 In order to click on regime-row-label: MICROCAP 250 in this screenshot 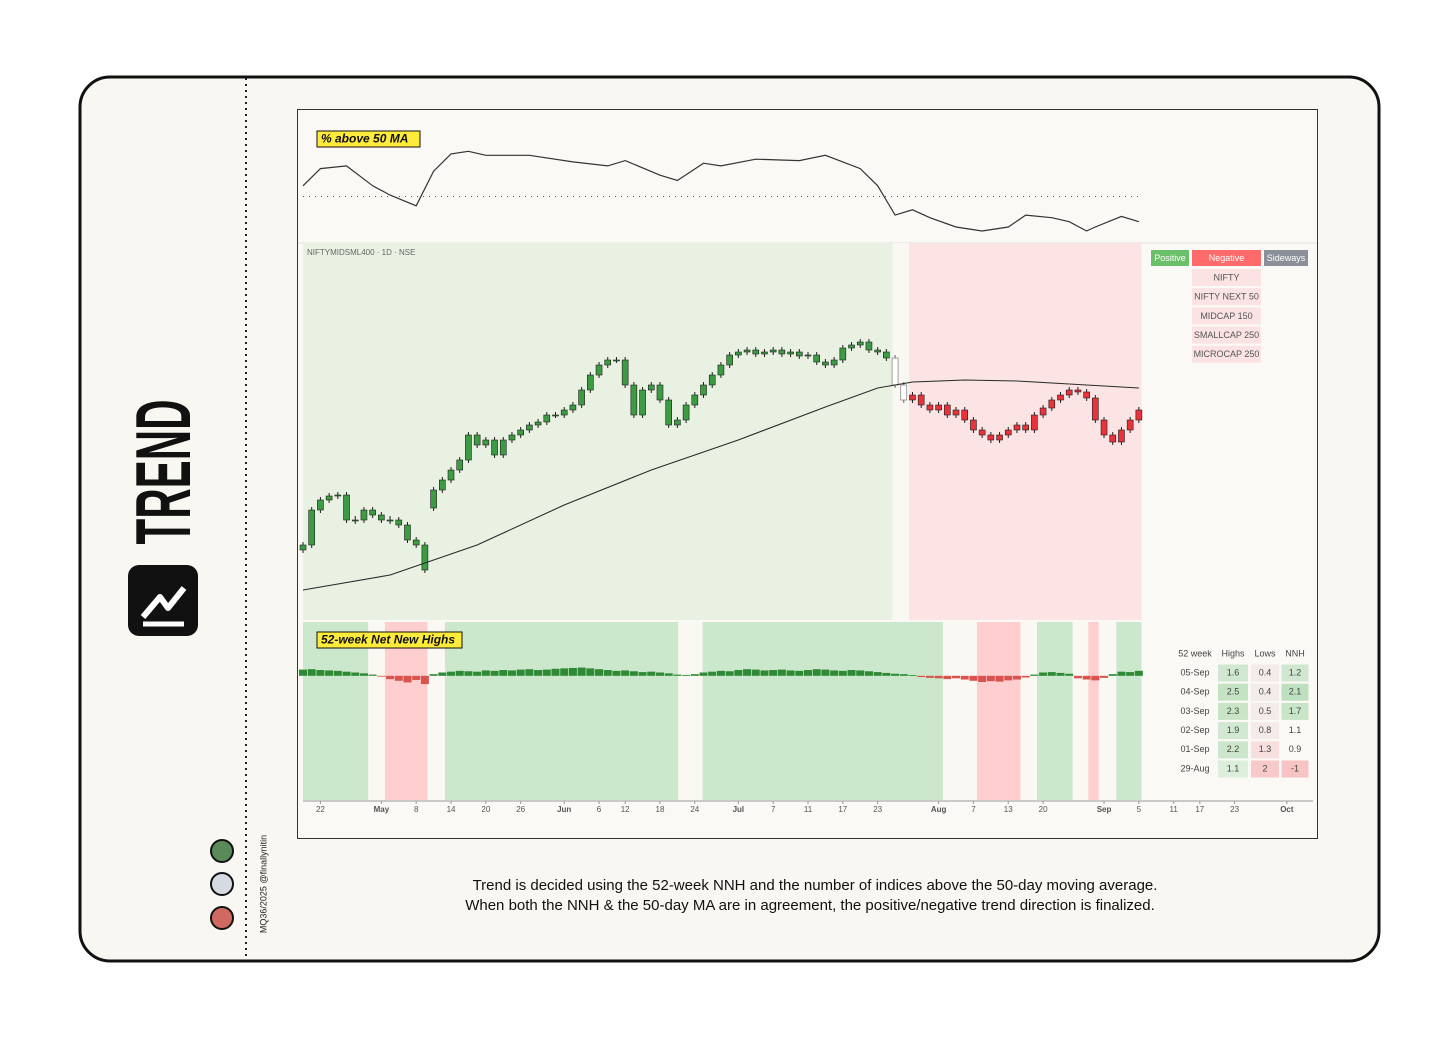, I will do `click(1227, 354)`.